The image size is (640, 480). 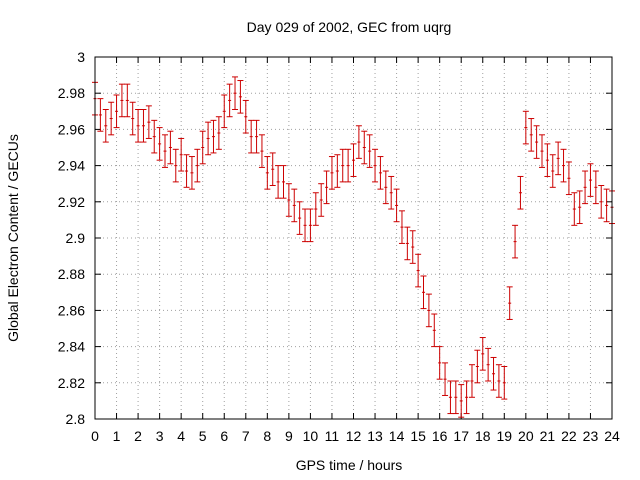 What do you see at coordinates (311, 436) in the screenshot?
I see `x-tick-label: 10` at bounding box center [311, 436].